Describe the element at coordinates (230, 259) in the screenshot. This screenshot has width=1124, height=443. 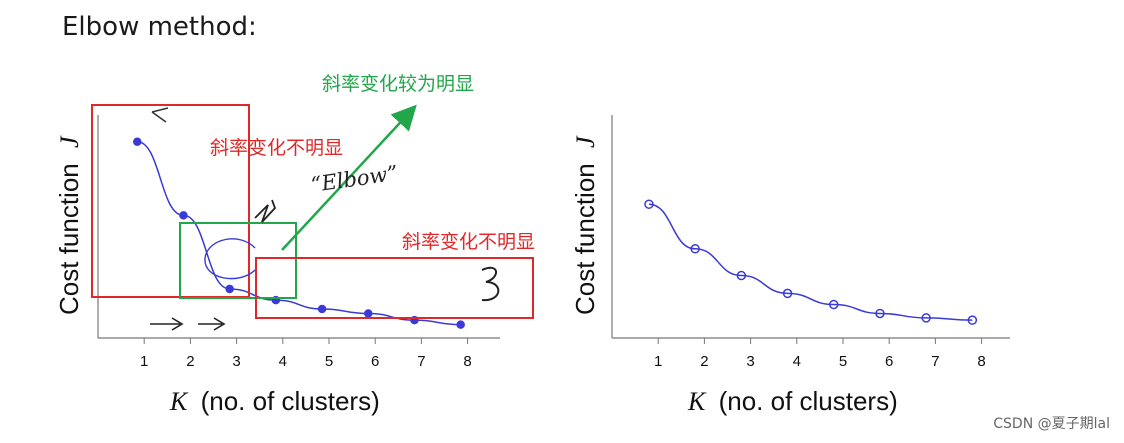
I see `handwritten-elbow-circle` at that location.